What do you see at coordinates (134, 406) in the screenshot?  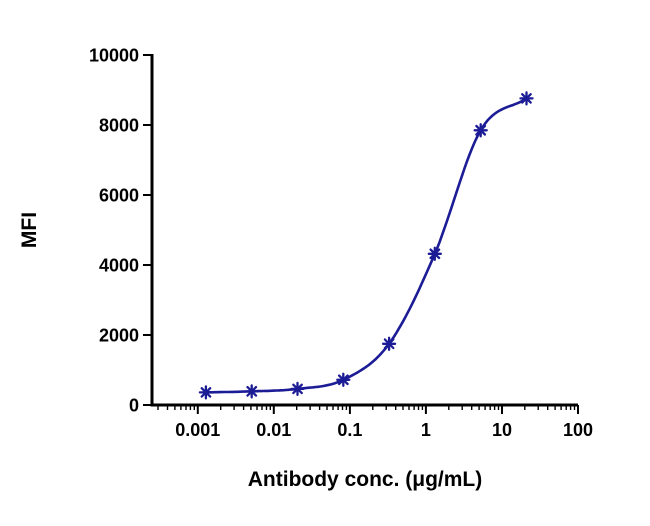 I see `y-tick-label: 0` at bounding box center [134, 406].